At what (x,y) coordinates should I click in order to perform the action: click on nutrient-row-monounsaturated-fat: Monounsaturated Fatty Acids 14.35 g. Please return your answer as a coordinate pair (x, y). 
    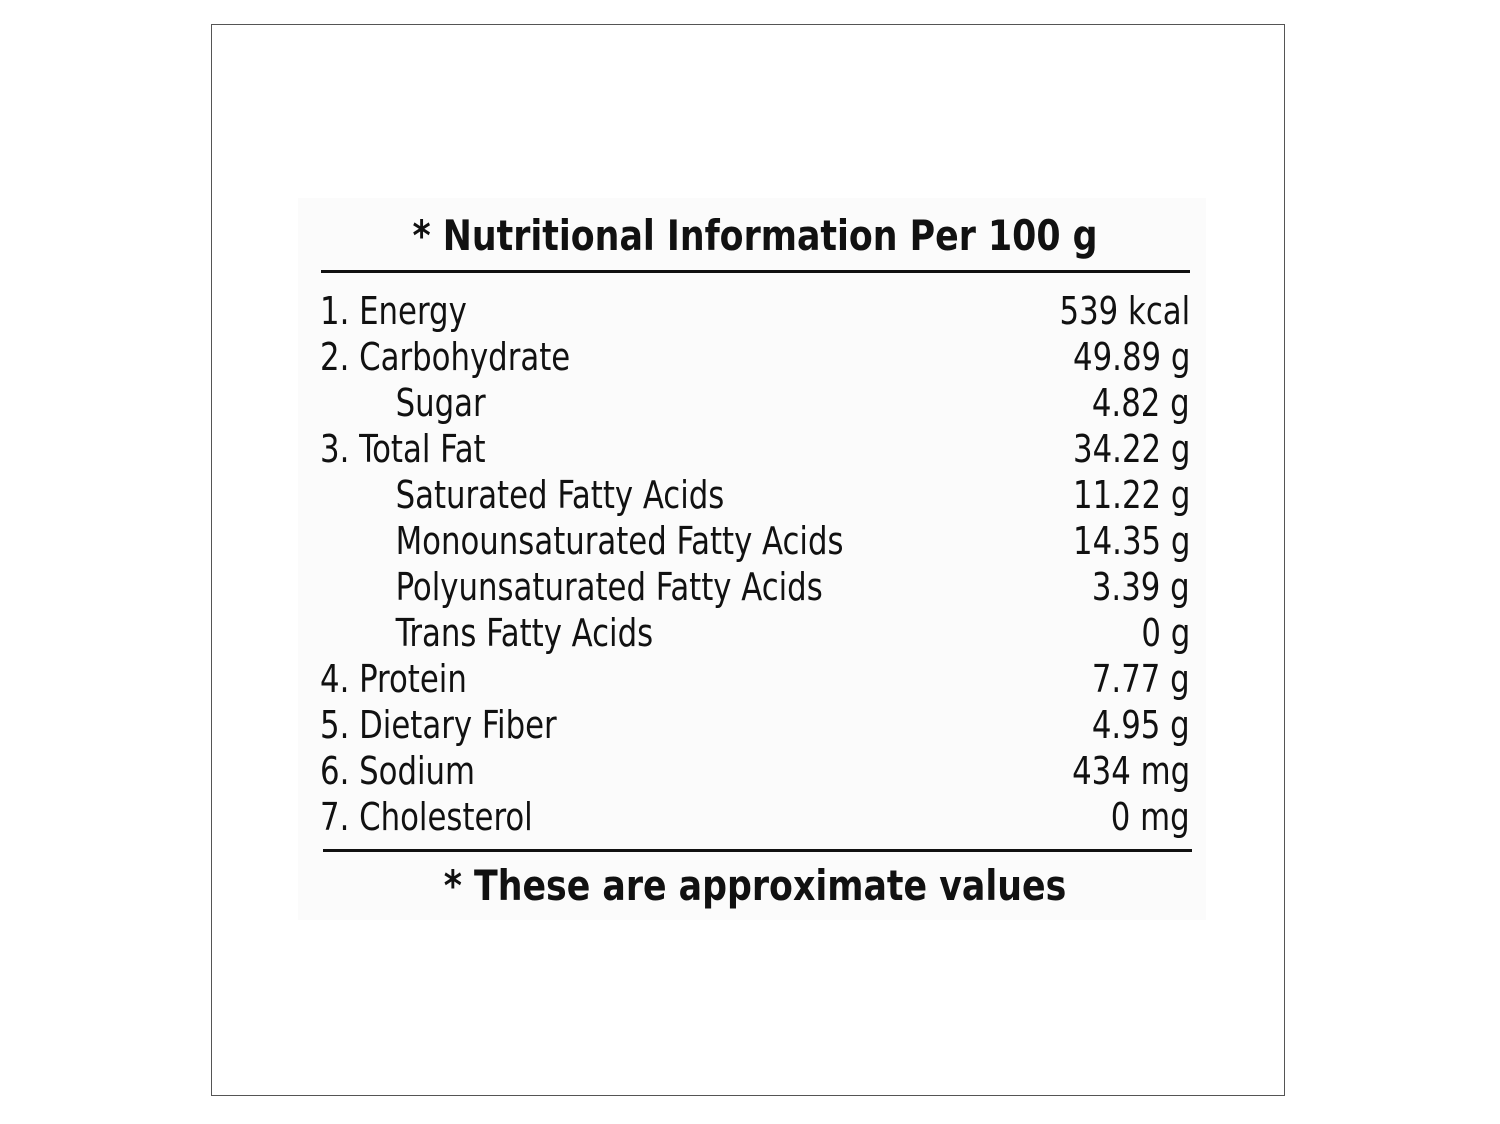
    Looking at the image, I should click on (755, 541).